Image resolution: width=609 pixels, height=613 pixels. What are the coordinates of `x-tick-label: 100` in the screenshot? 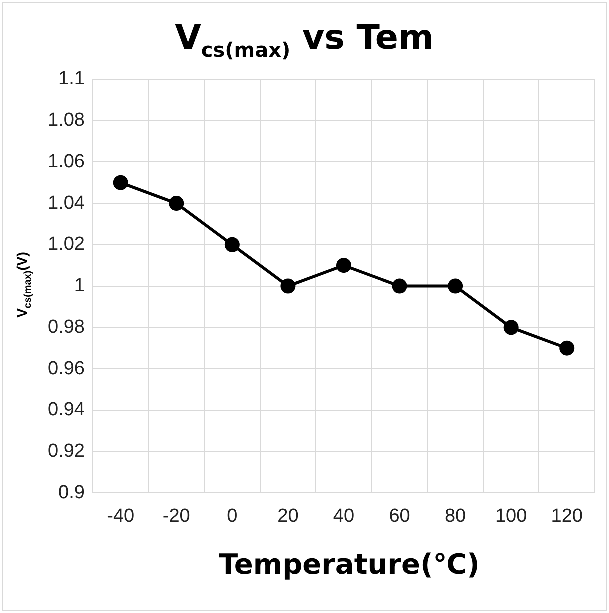 It's located at (511, 516).